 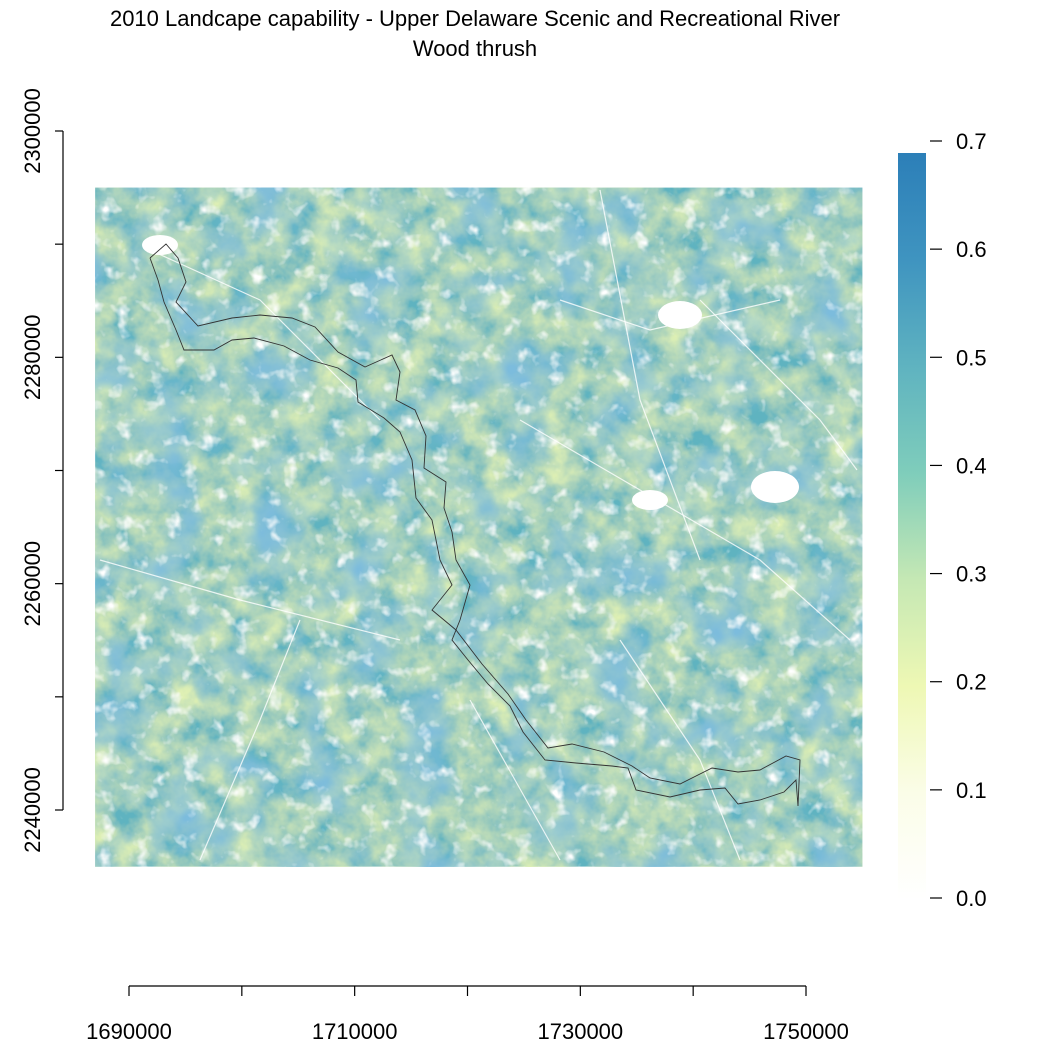 What do you see at coordinates (971, 682) in the screenshot?
I see `colorbar-tick-label: 0.2` at bounding box center [971, 682].